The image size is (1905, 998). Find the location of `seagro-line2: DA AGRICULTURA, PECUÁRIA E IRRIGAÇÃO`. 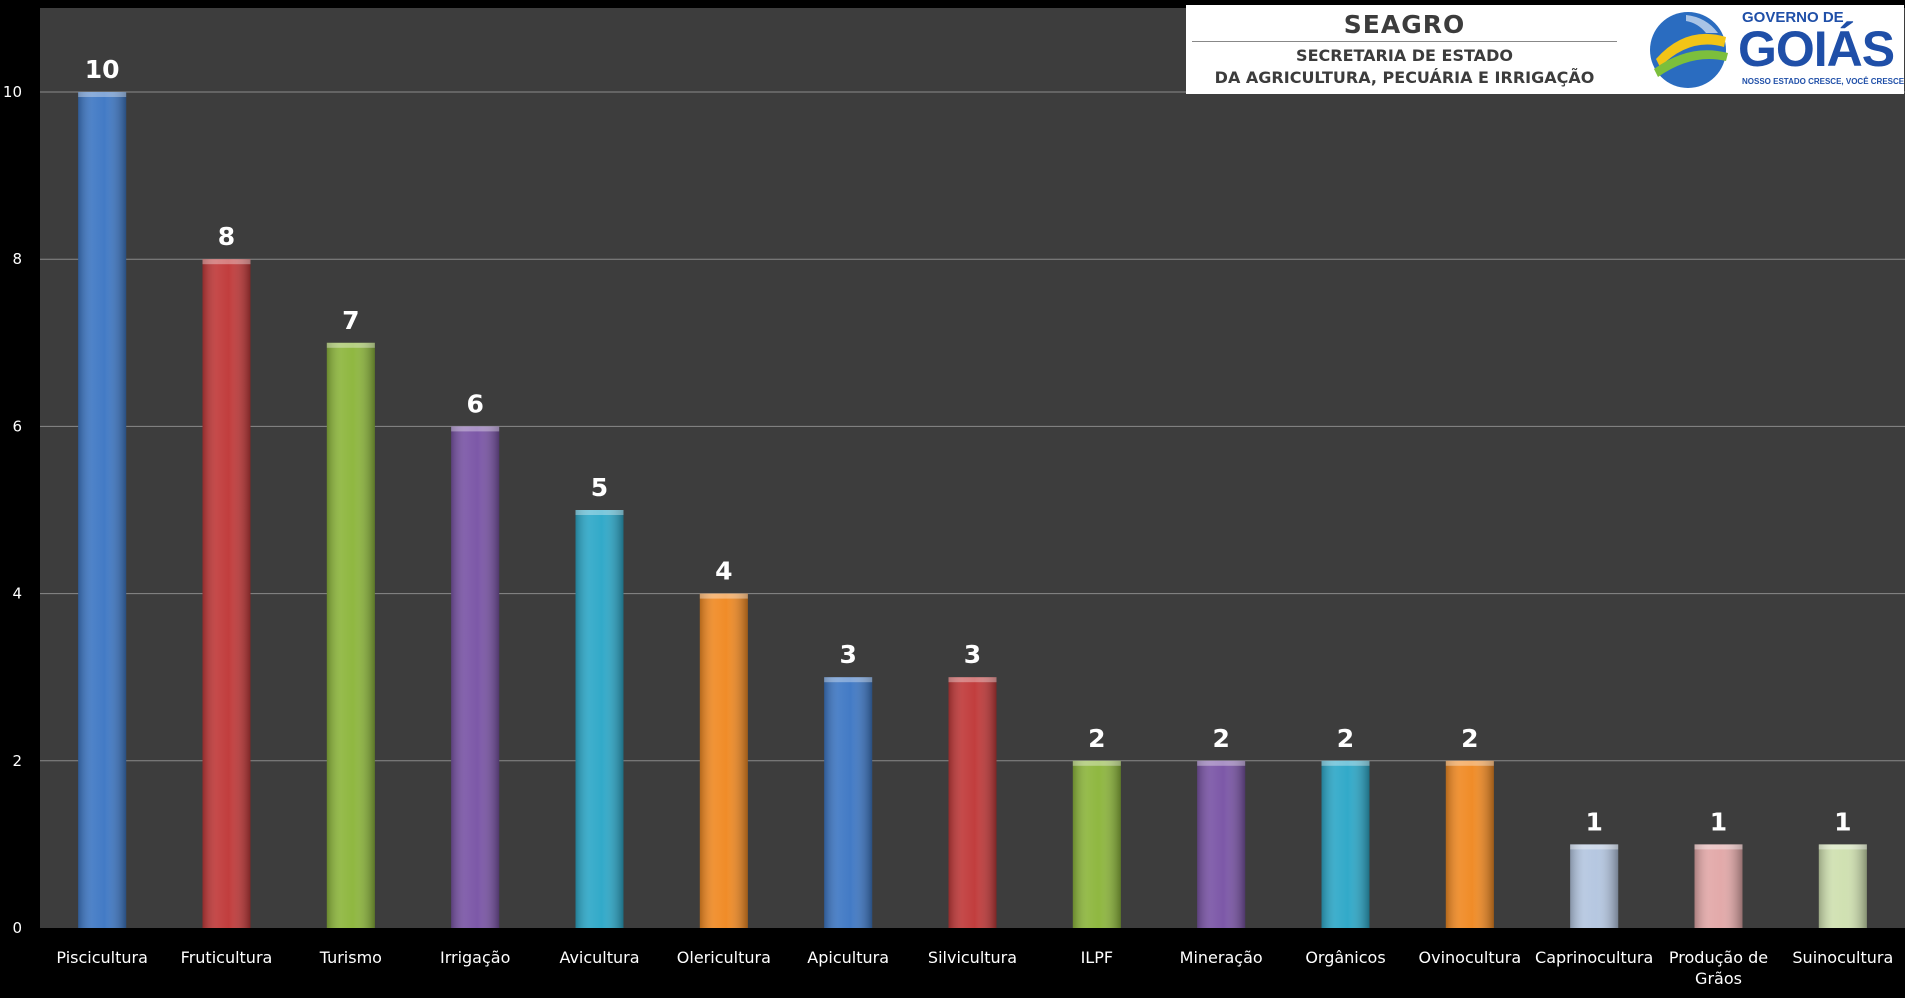

seagro-line2: DA AGRICULTURA, PECUÁRIA E IRRIGAÇÃO is located at coordinates (1404, 77).